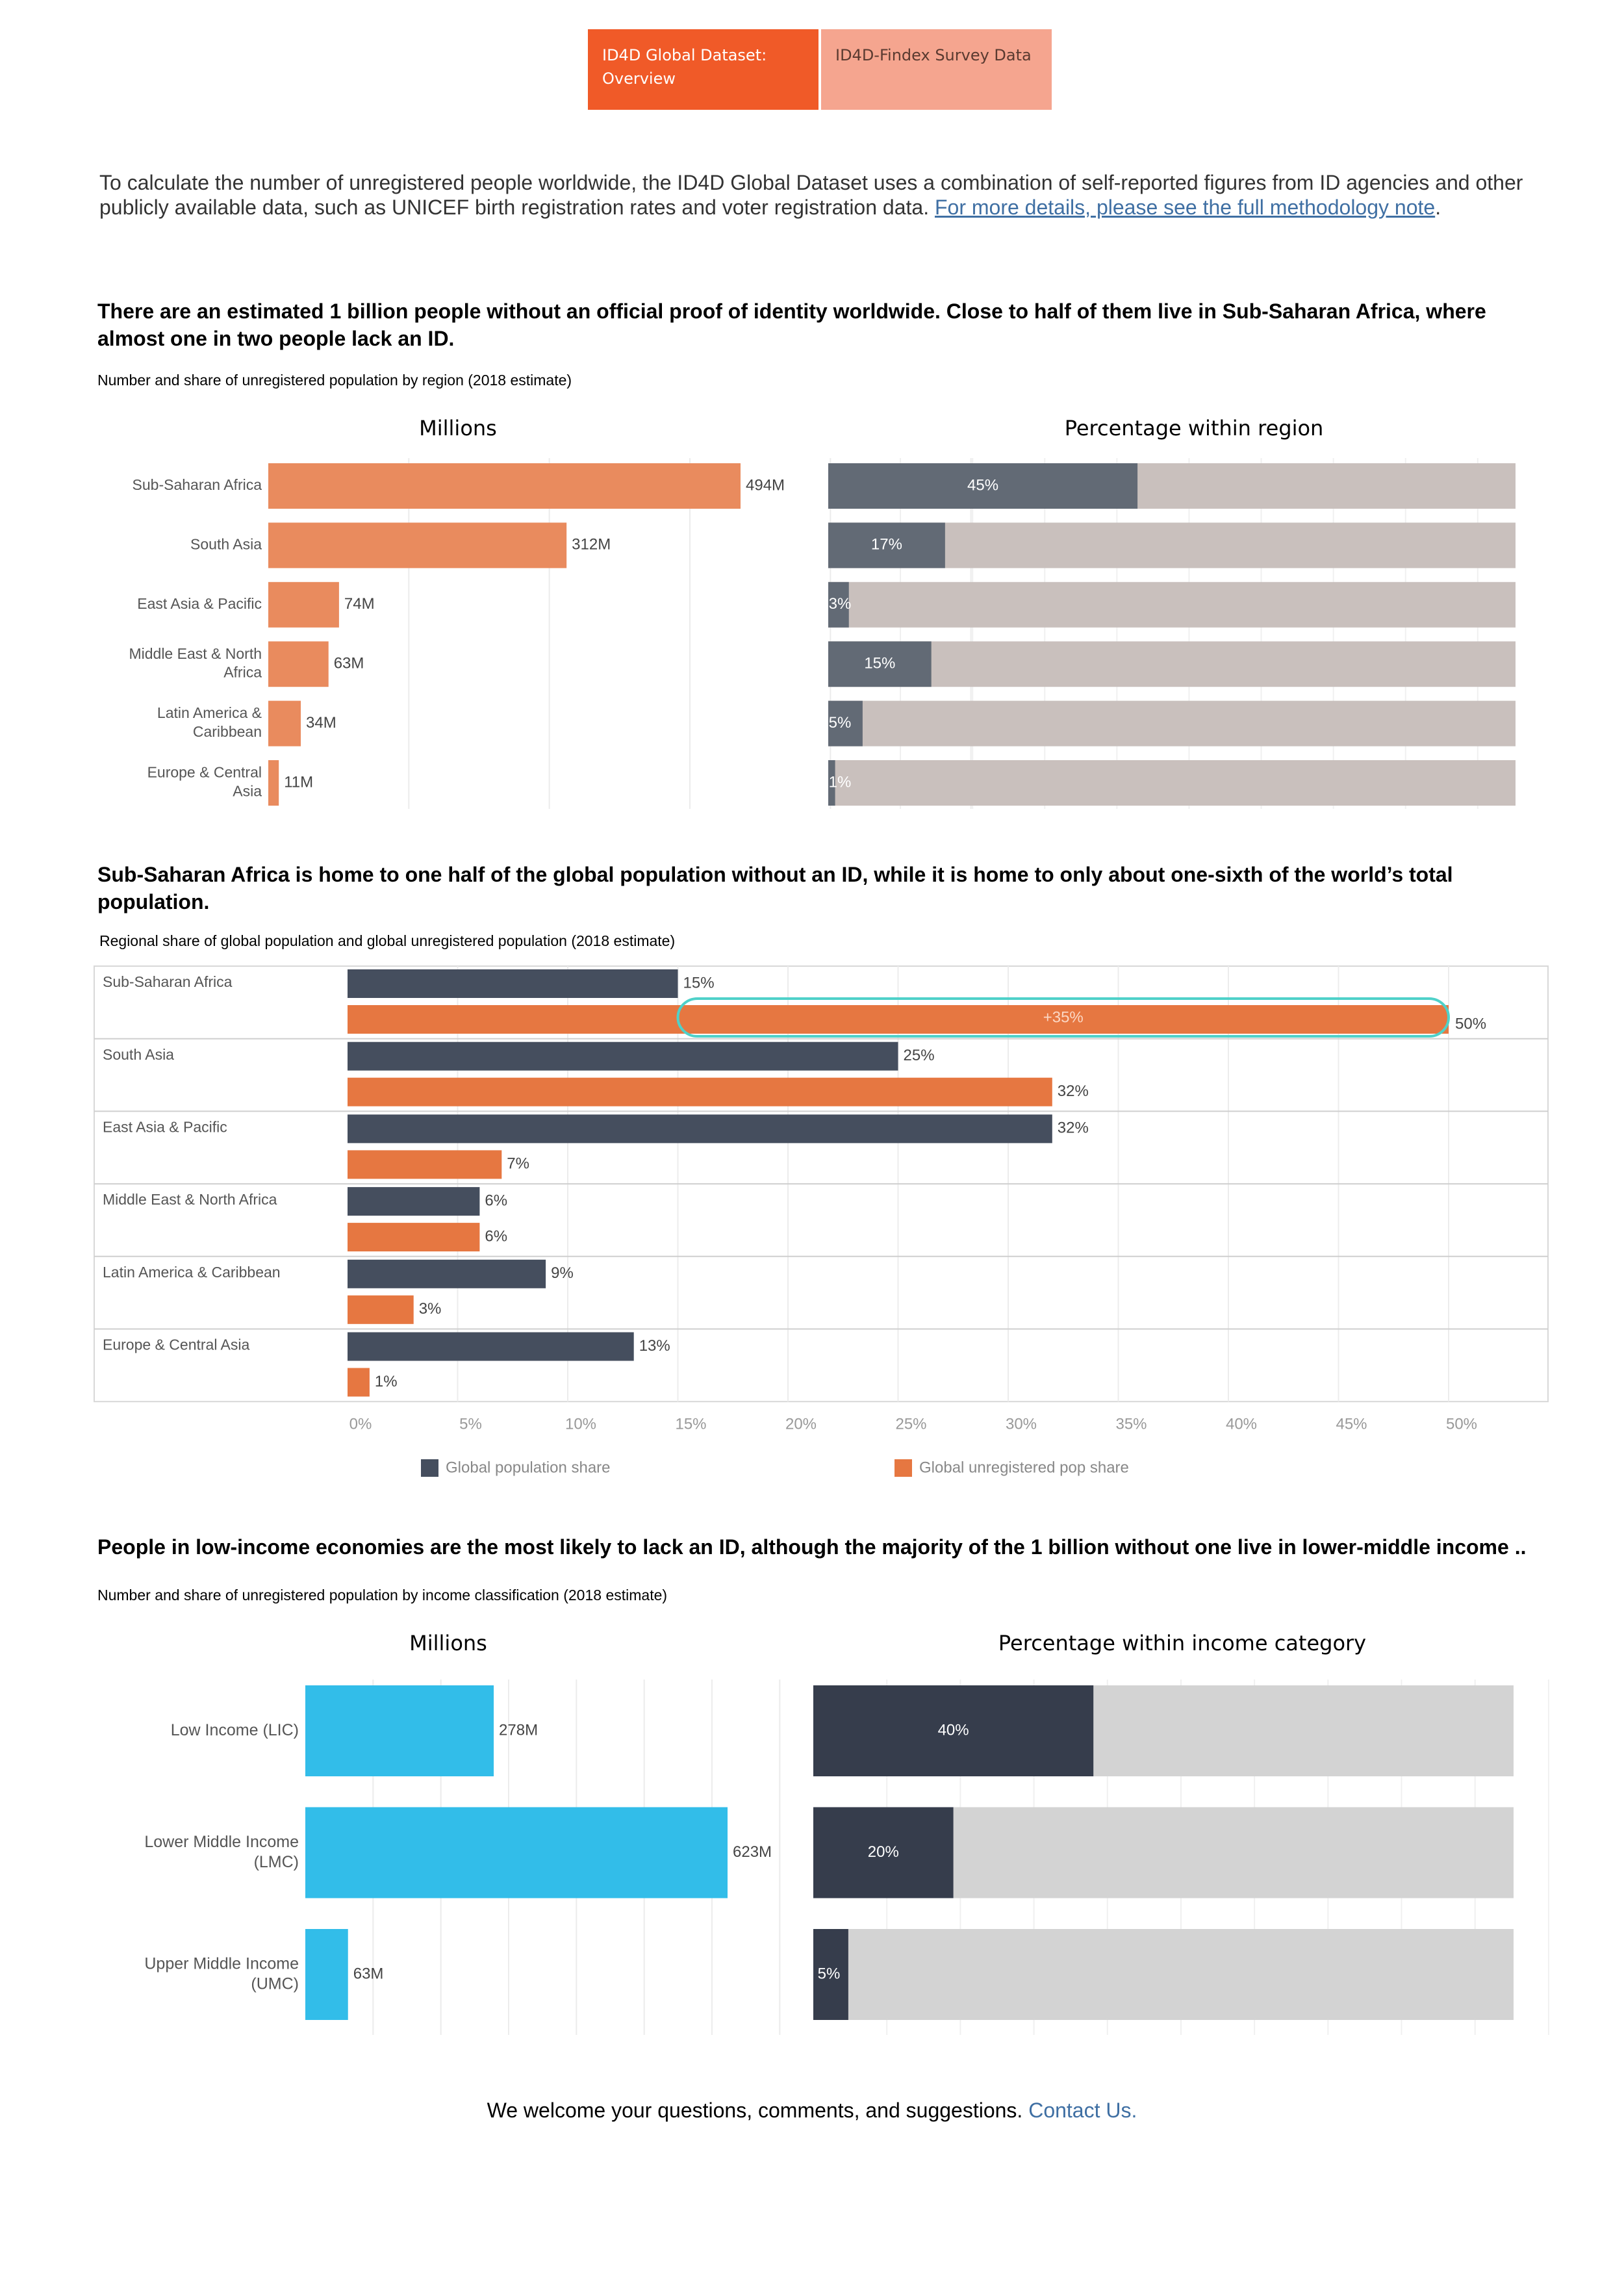  What do you see at coordinates (1172, 664) in the screenshot?
I see `pct-background-middle-east-north-africa` at bounding box center [1172, 664].